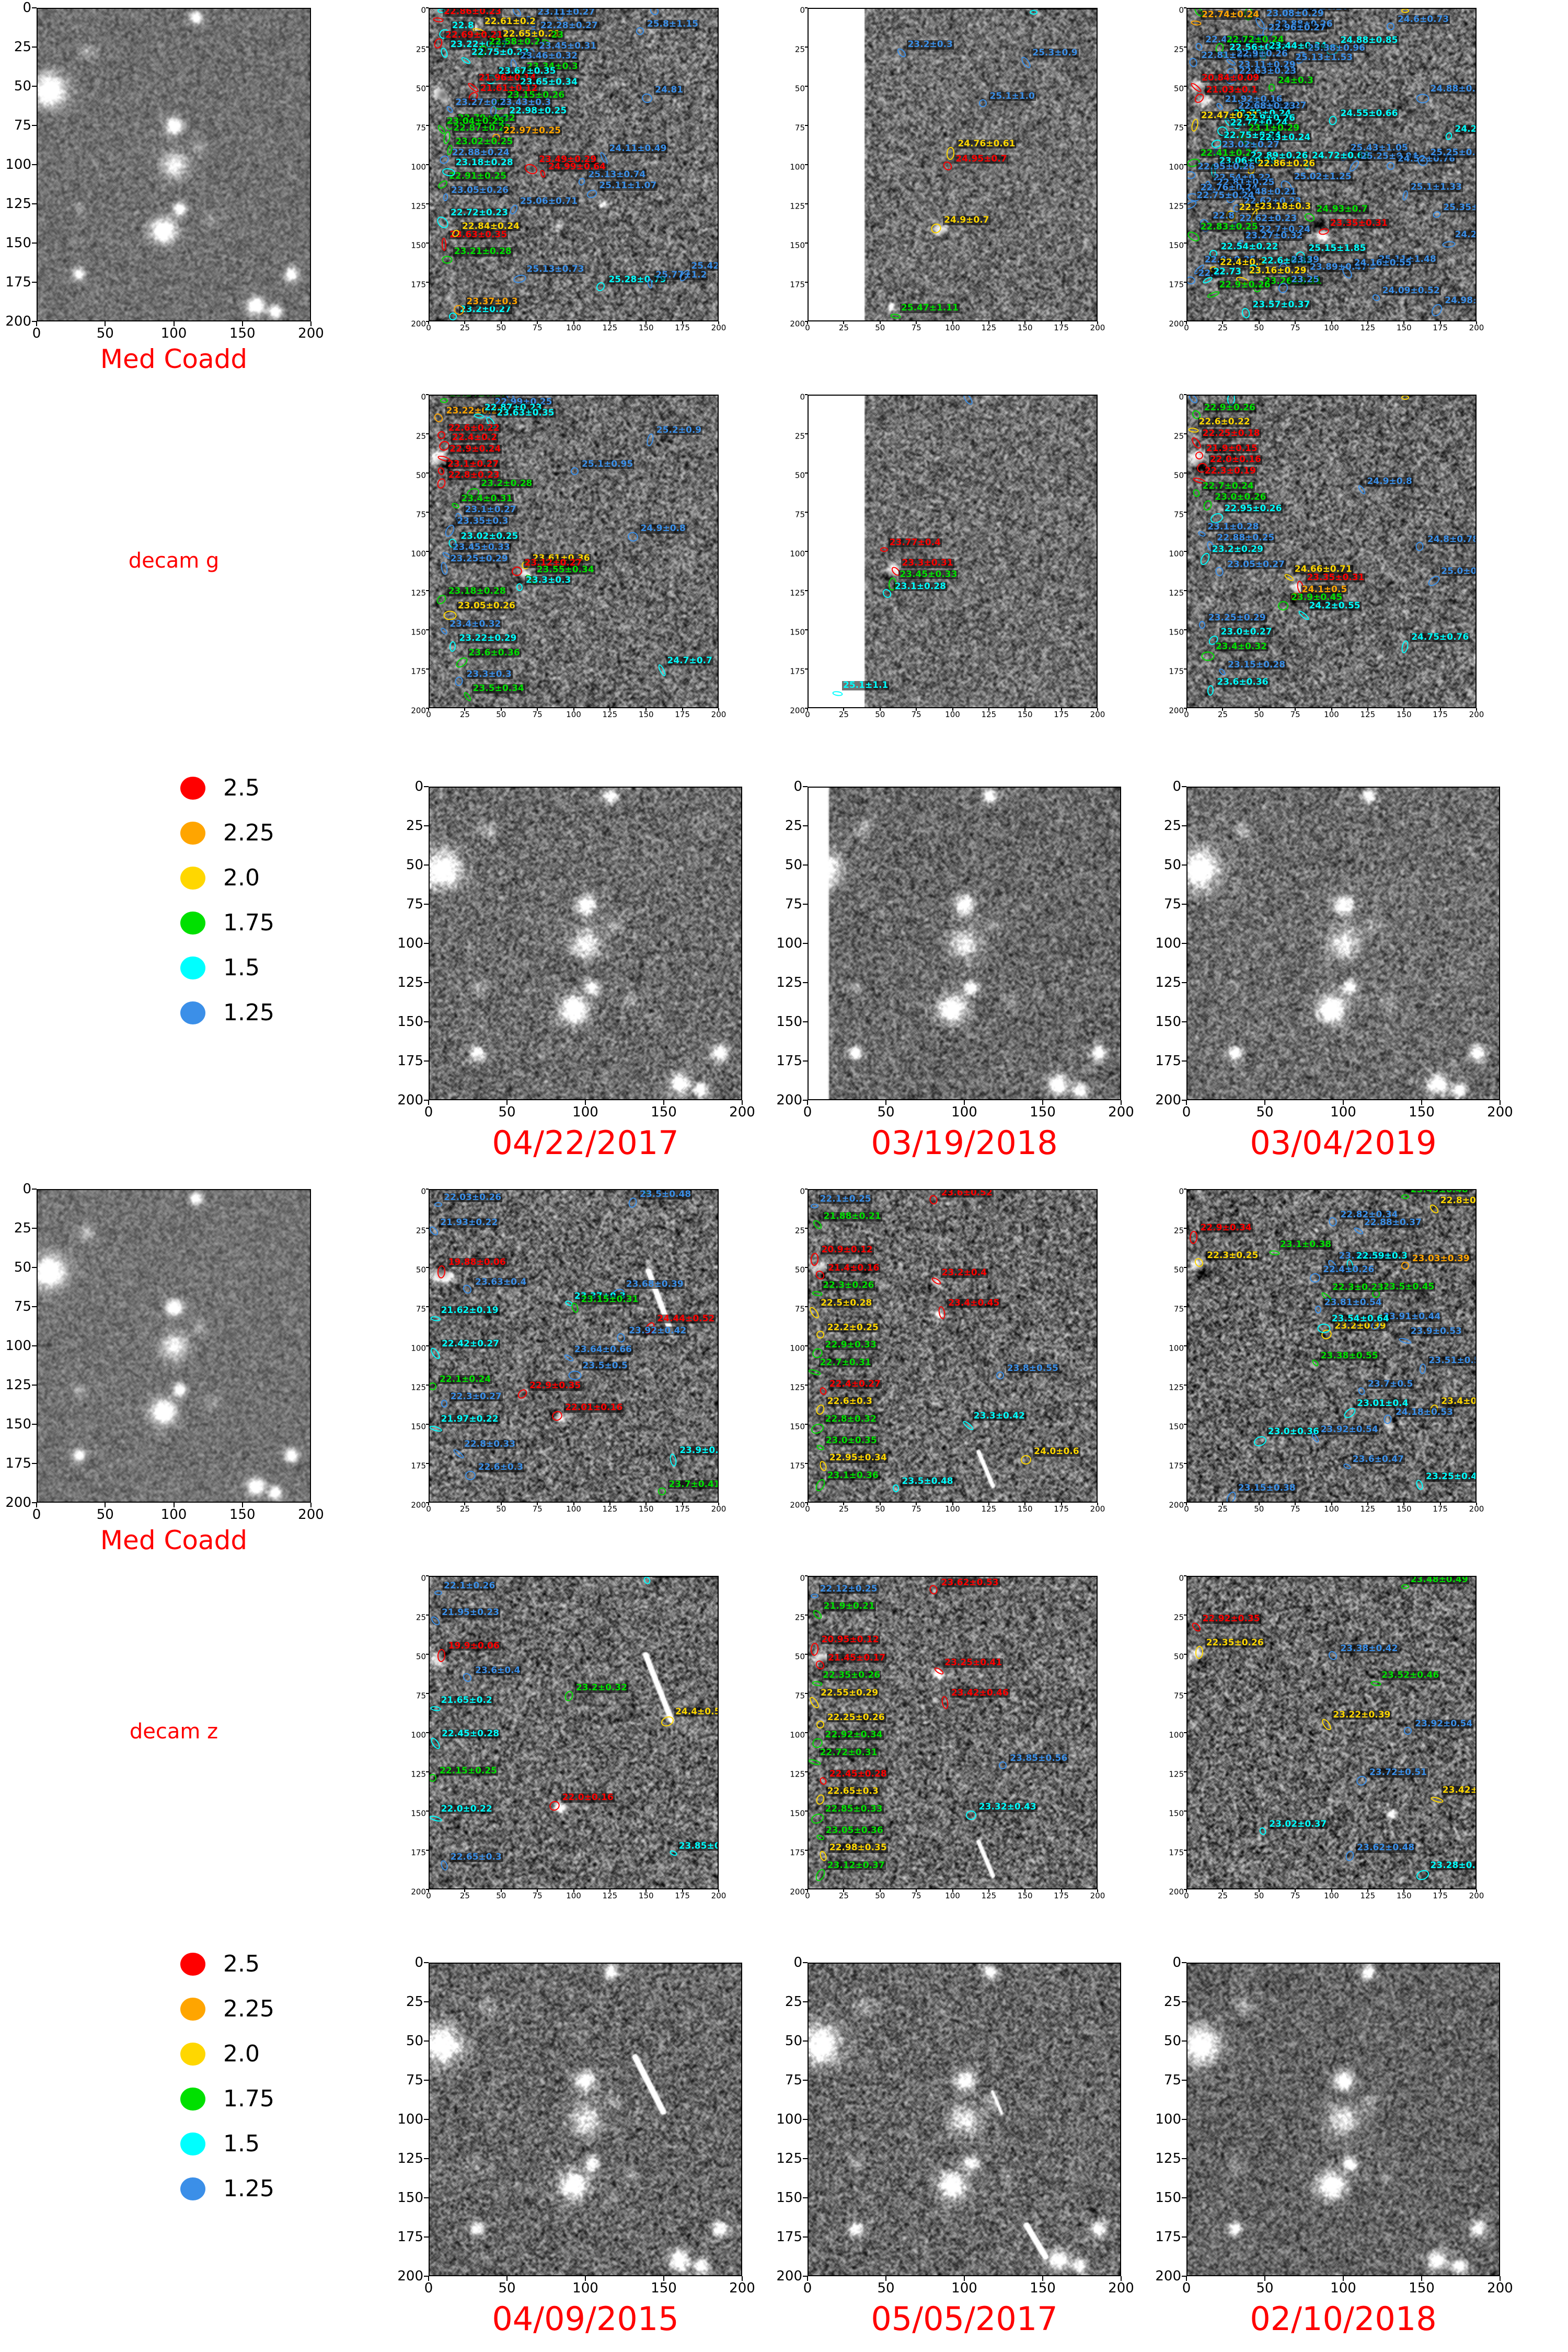 This screenshot has width=1568, height=2352. I want to click on legend-entry: 2.25, so click(227, 833).